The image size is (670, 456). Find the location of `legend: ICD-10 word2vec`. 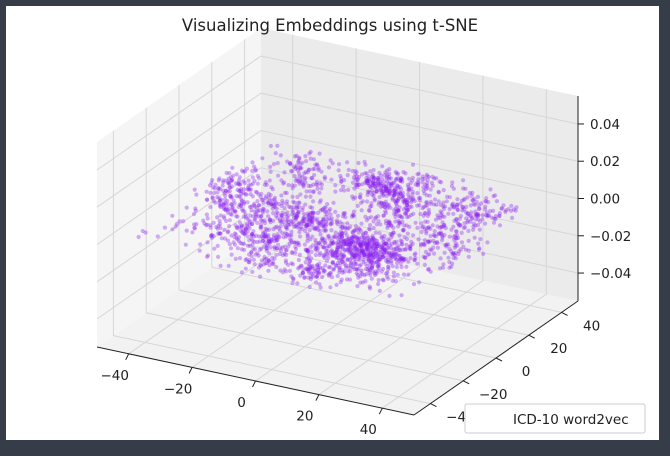

legend: ICD-10 word2vec is located at coordinates (555, 418).